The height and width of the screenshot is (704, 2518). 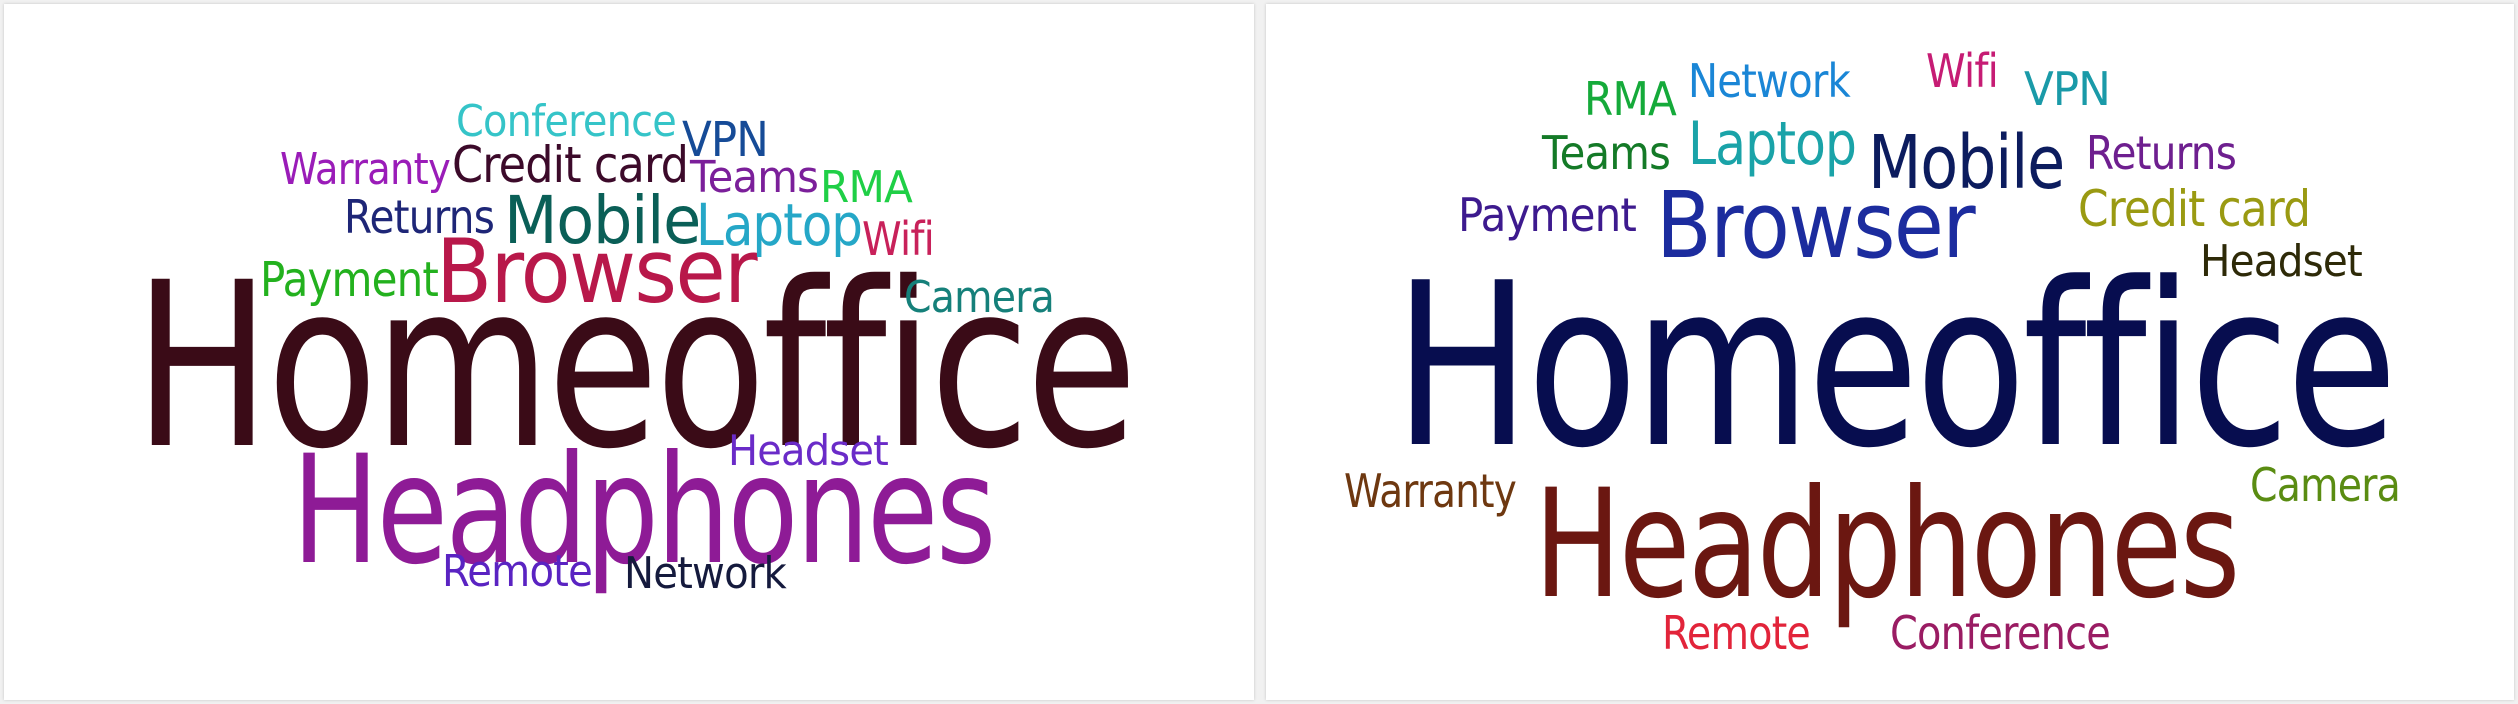 I want to click on word-homeoffice: Homeoffice, so click(x=1896, y=366).